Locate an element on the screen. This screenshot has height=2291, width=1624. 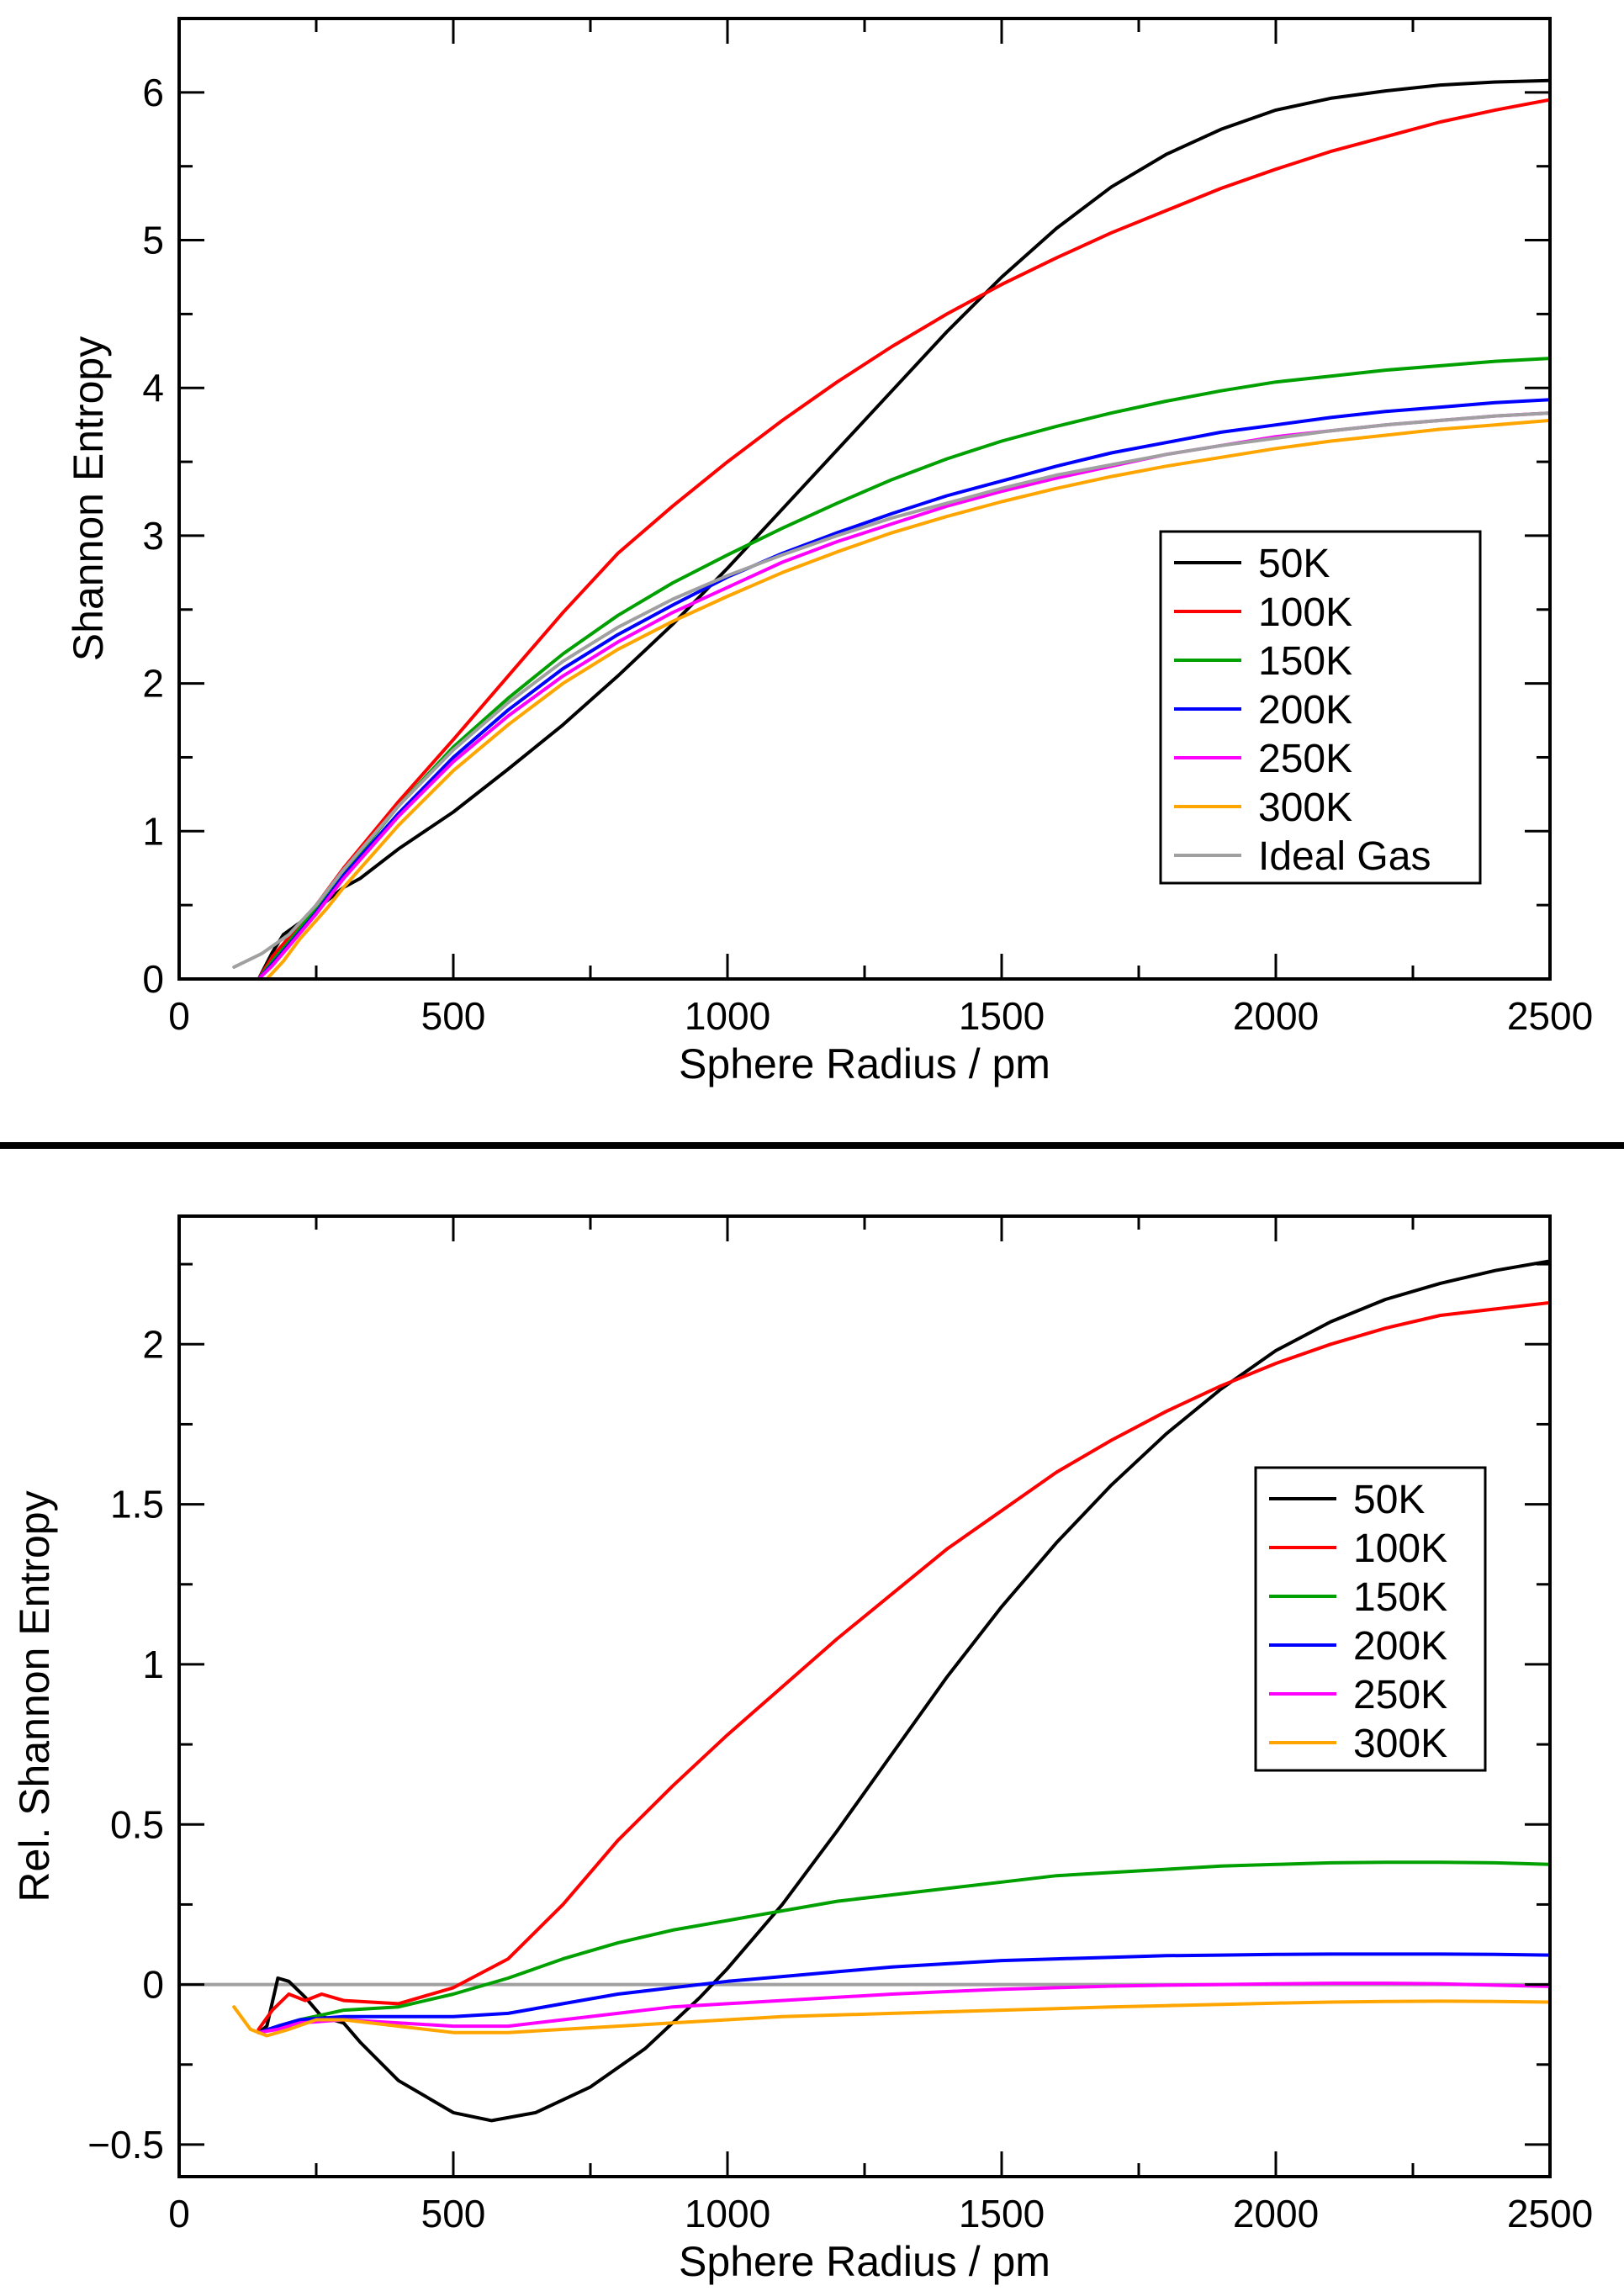
y-tick-label: −0.5 is located at coordinates (125, 2145).